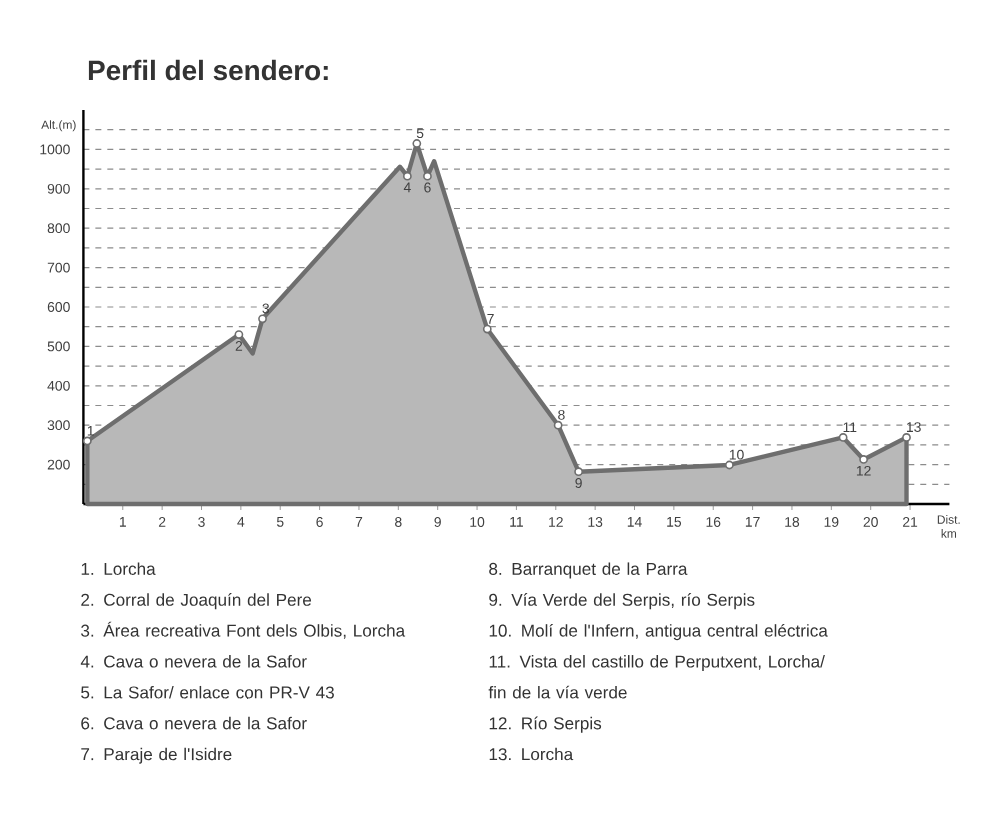 This screenshot has width=1000, height=830. I want to click on text: 13. Lorcha, so click(531, 754).